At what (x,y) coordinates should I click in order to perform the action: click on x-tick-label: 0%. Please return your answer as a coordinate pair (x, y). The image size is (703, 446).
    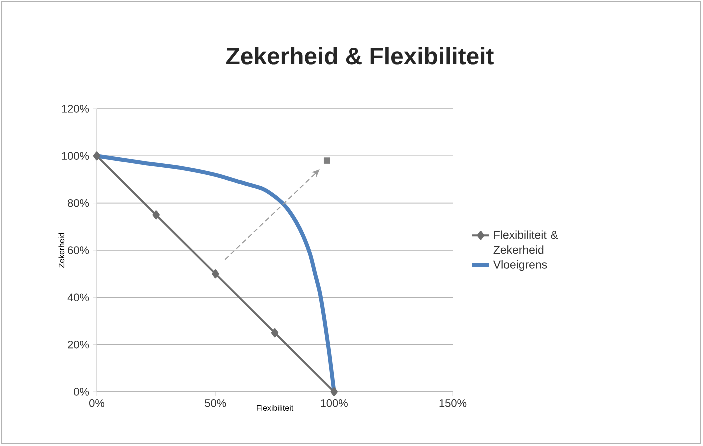
    Looking at the image, I should click on (97, 404).